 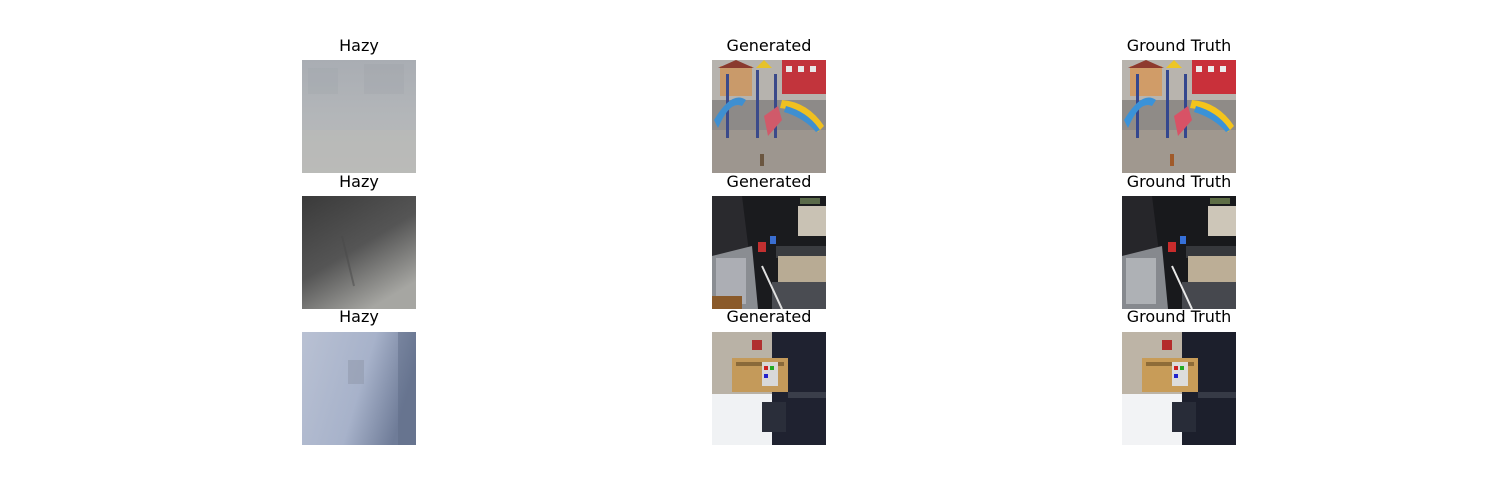 I want to click on hazy-kitchen-picture, so click(x=359, y=252).